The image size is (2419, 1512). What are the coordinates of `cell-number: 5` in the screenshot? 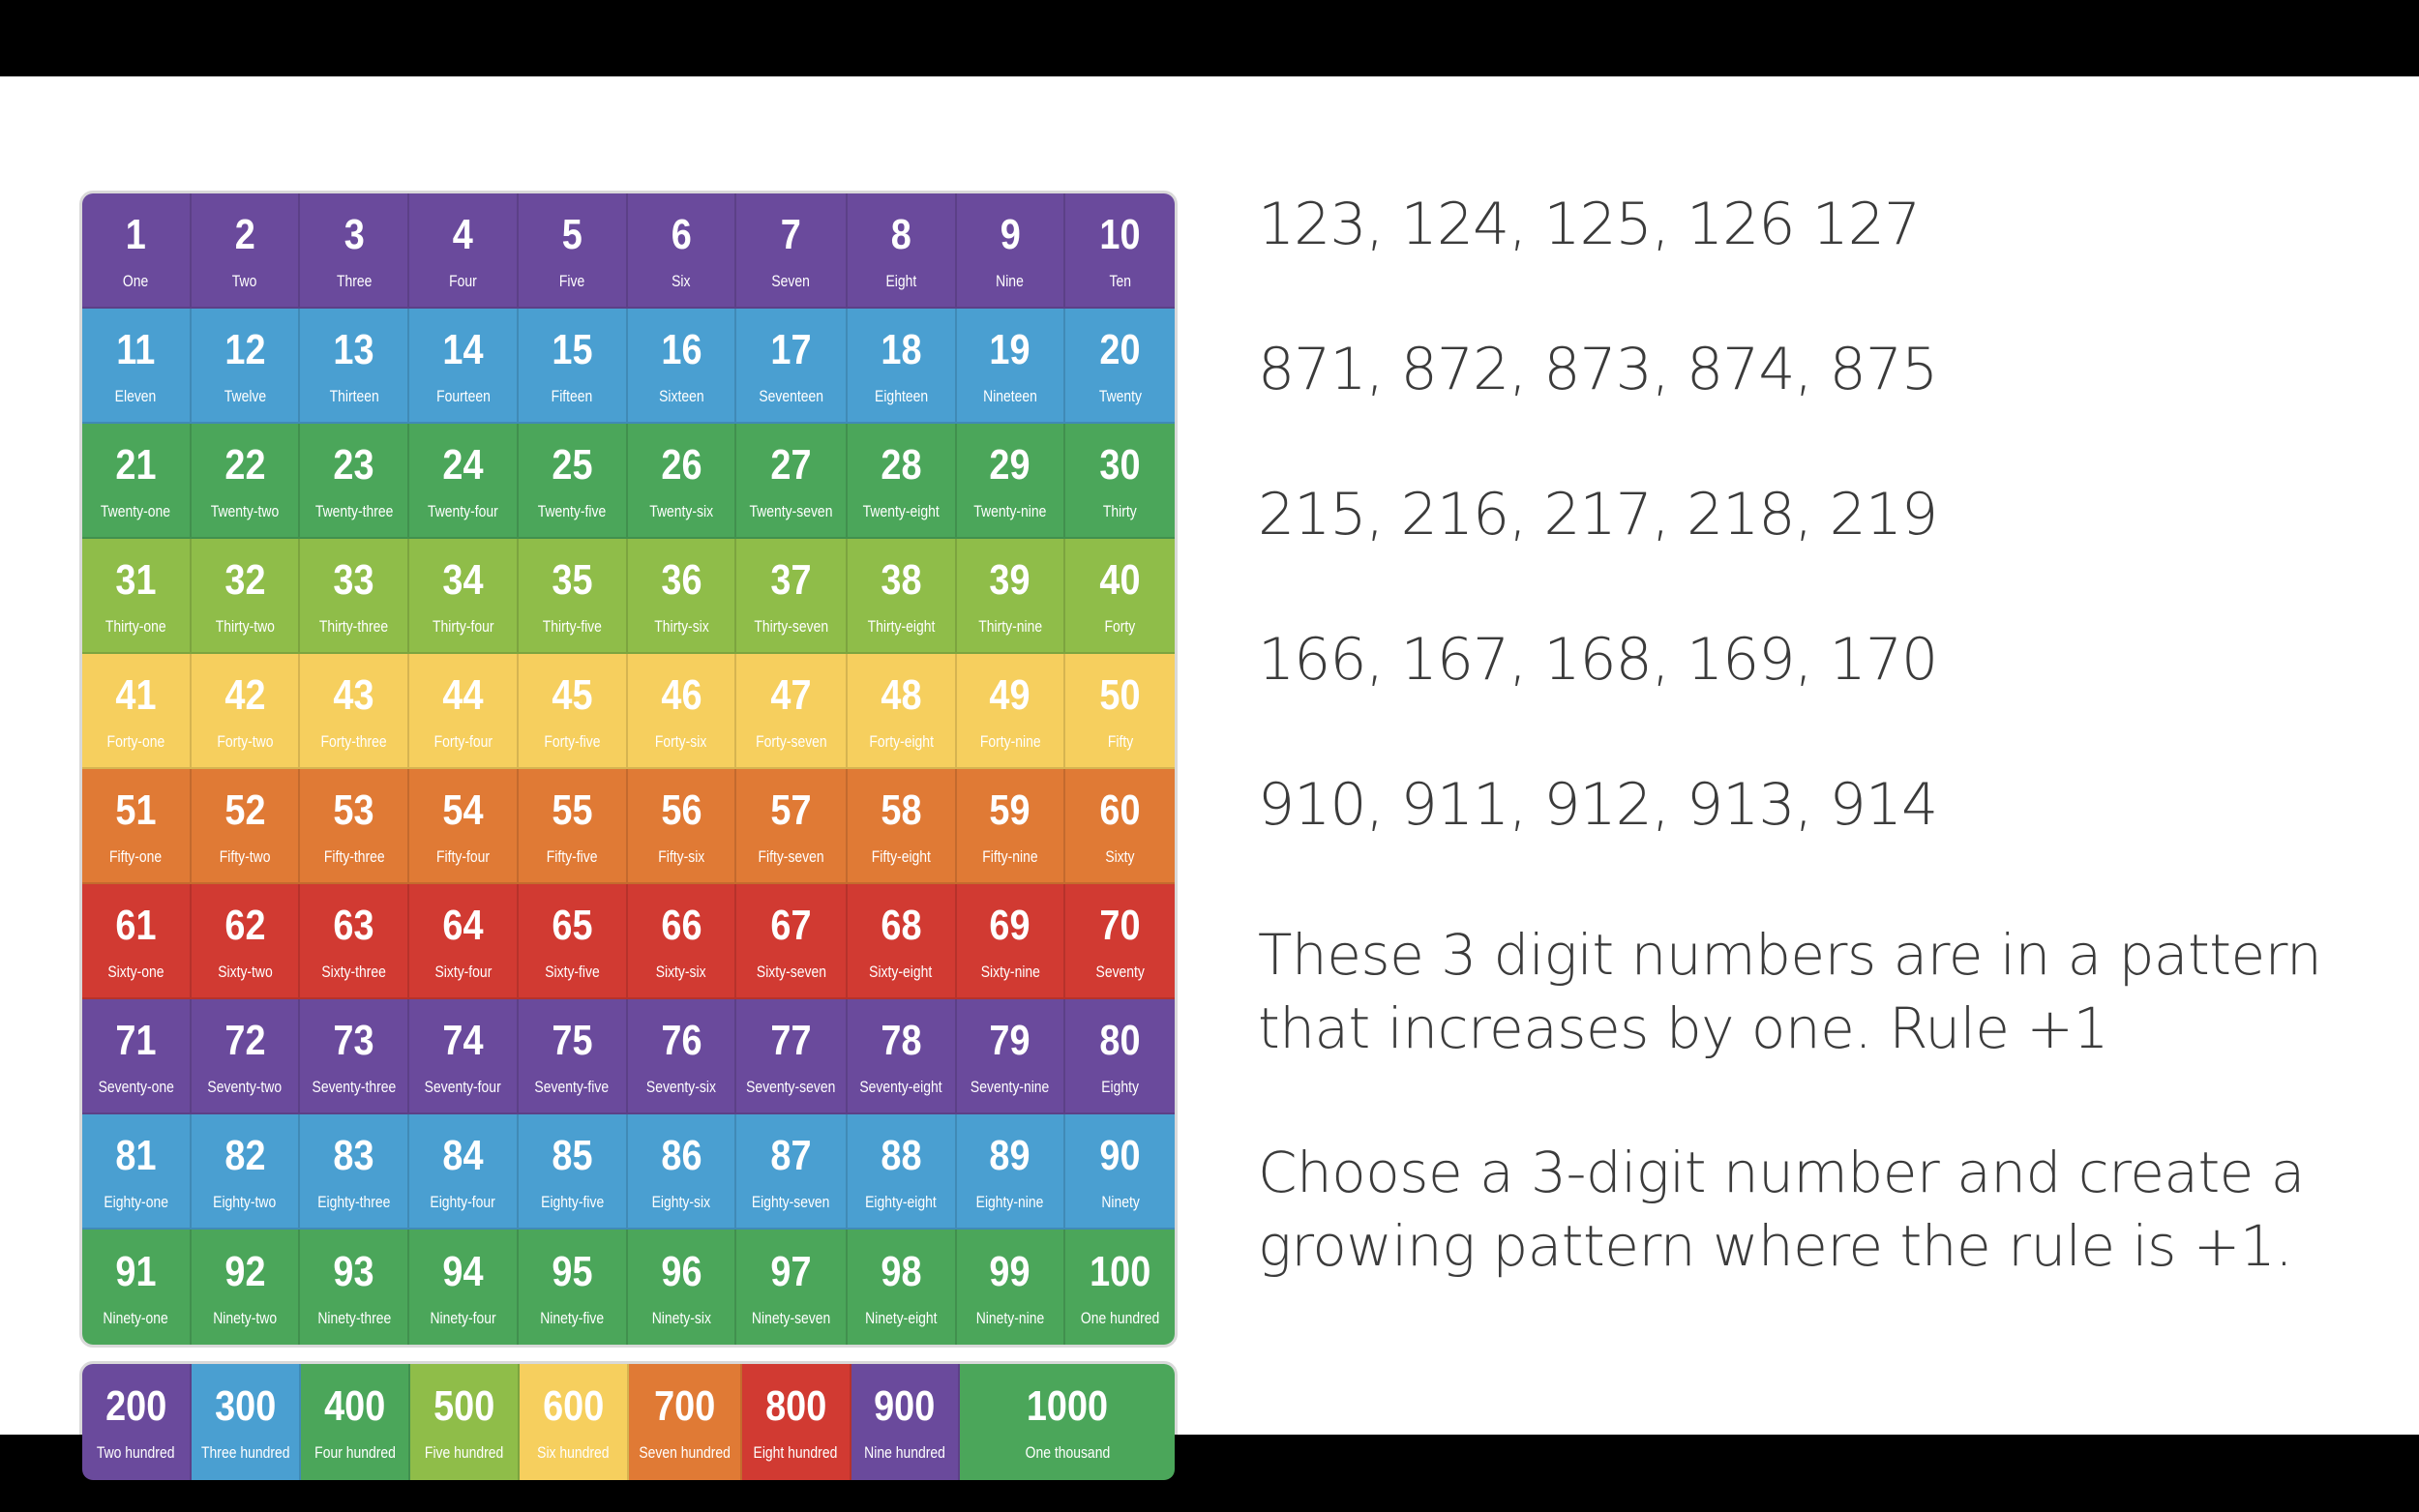 It's located at (571, 234).